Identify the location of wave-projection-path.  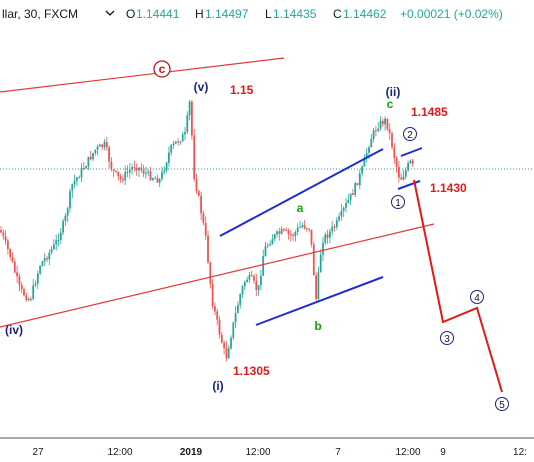
(458, 286).